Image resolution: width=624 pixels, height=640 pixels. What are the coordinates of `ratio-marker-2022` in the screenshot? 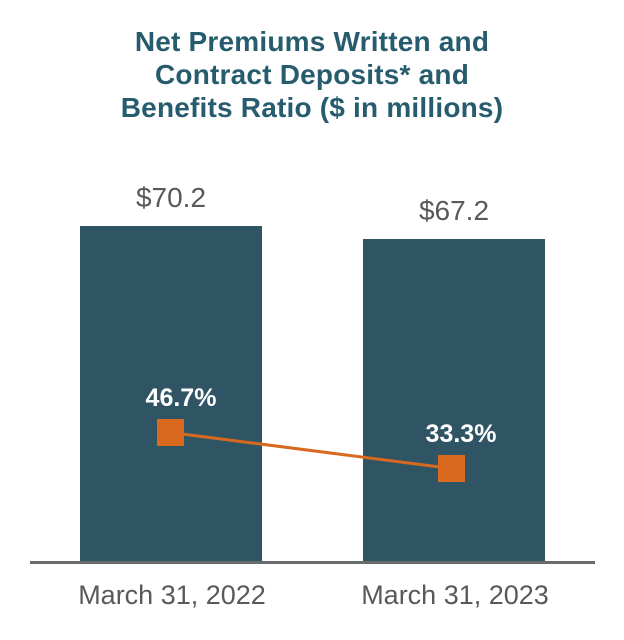 It's located at (170, 432).